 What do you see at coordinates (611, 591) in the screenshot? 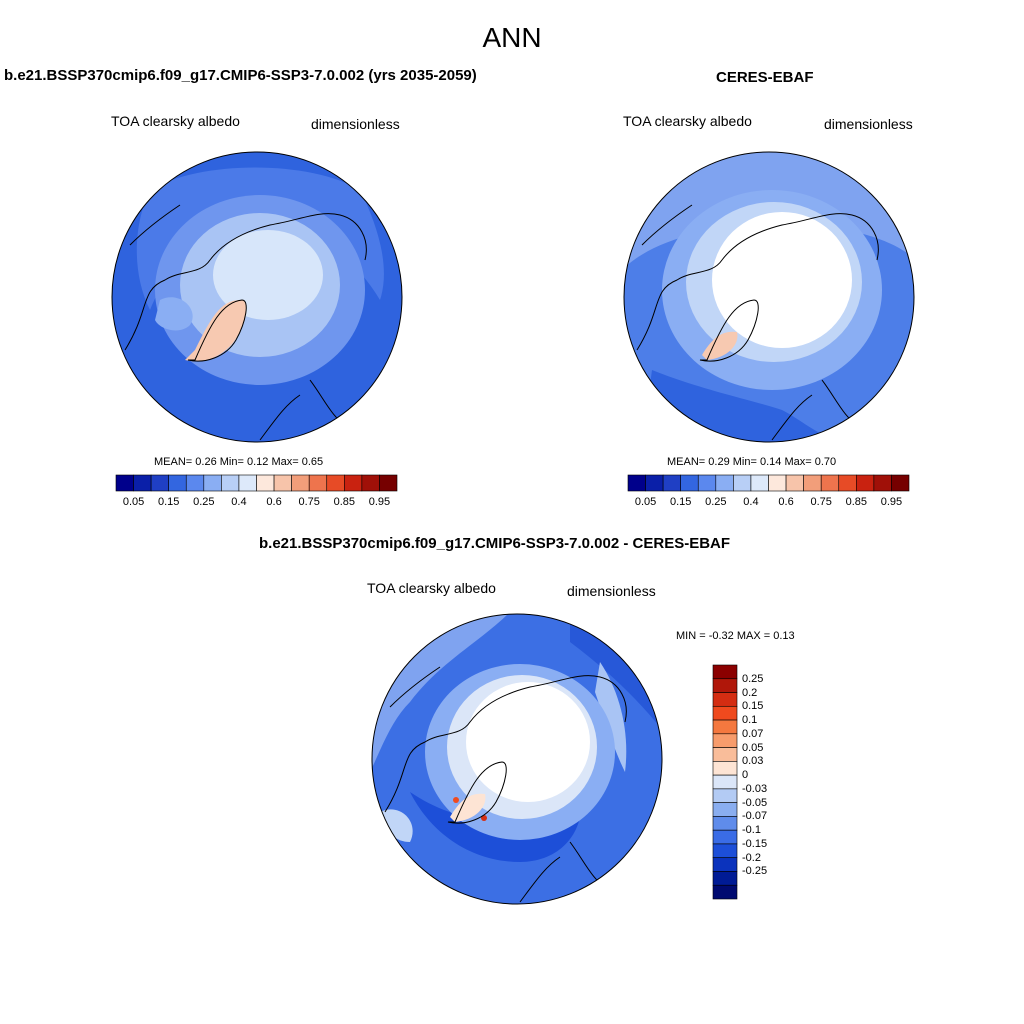
I see `diff-units-label: dimensionless` at bounding box center [611, 591].